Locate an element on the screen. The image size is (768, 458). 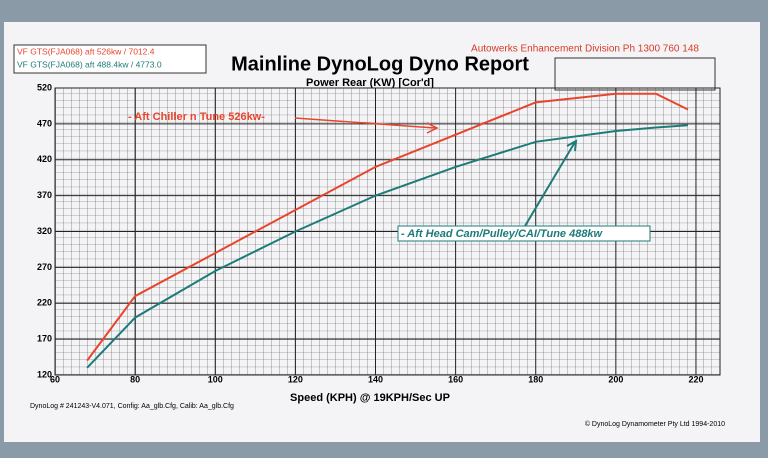
legend-entry: VF GTS(FJA068) aft 526kw / 7012.4 is located at coordinates (86, 51).